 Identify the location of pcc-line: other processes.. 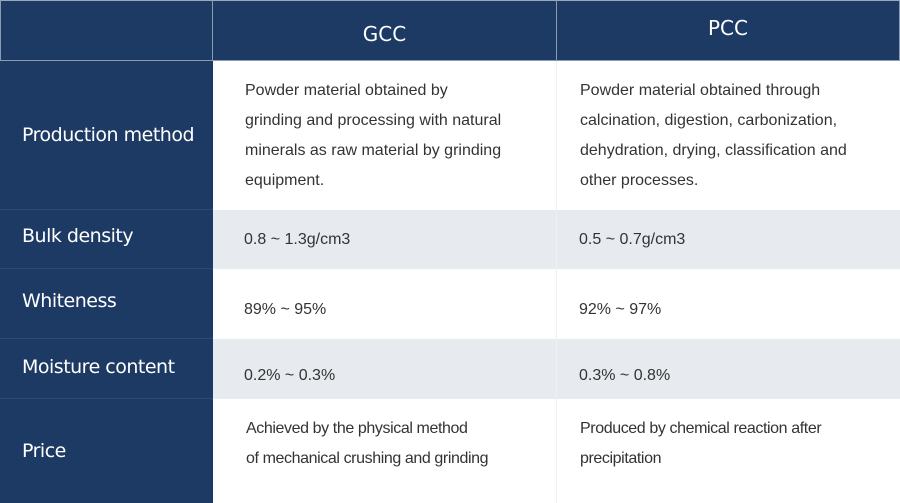
(639, 180).